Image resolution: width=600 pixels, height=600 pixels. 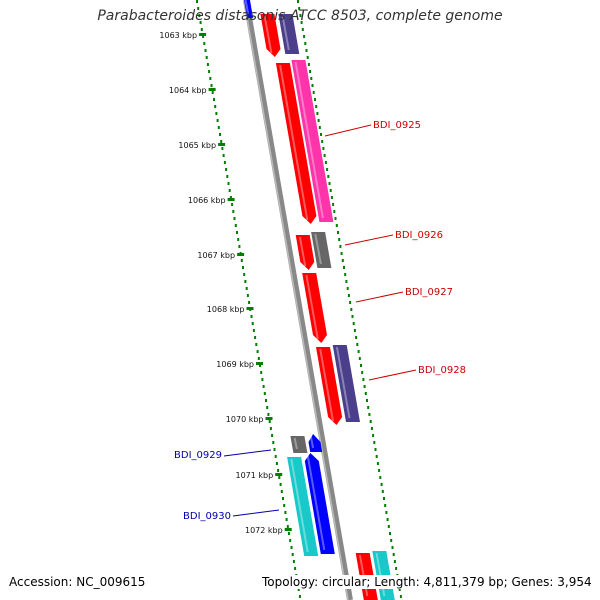 What do you see at coordinates (235, 364) in the screenshot?
I see `scale-tick-label: 1069 kbp` at bounding box center [235, 364].